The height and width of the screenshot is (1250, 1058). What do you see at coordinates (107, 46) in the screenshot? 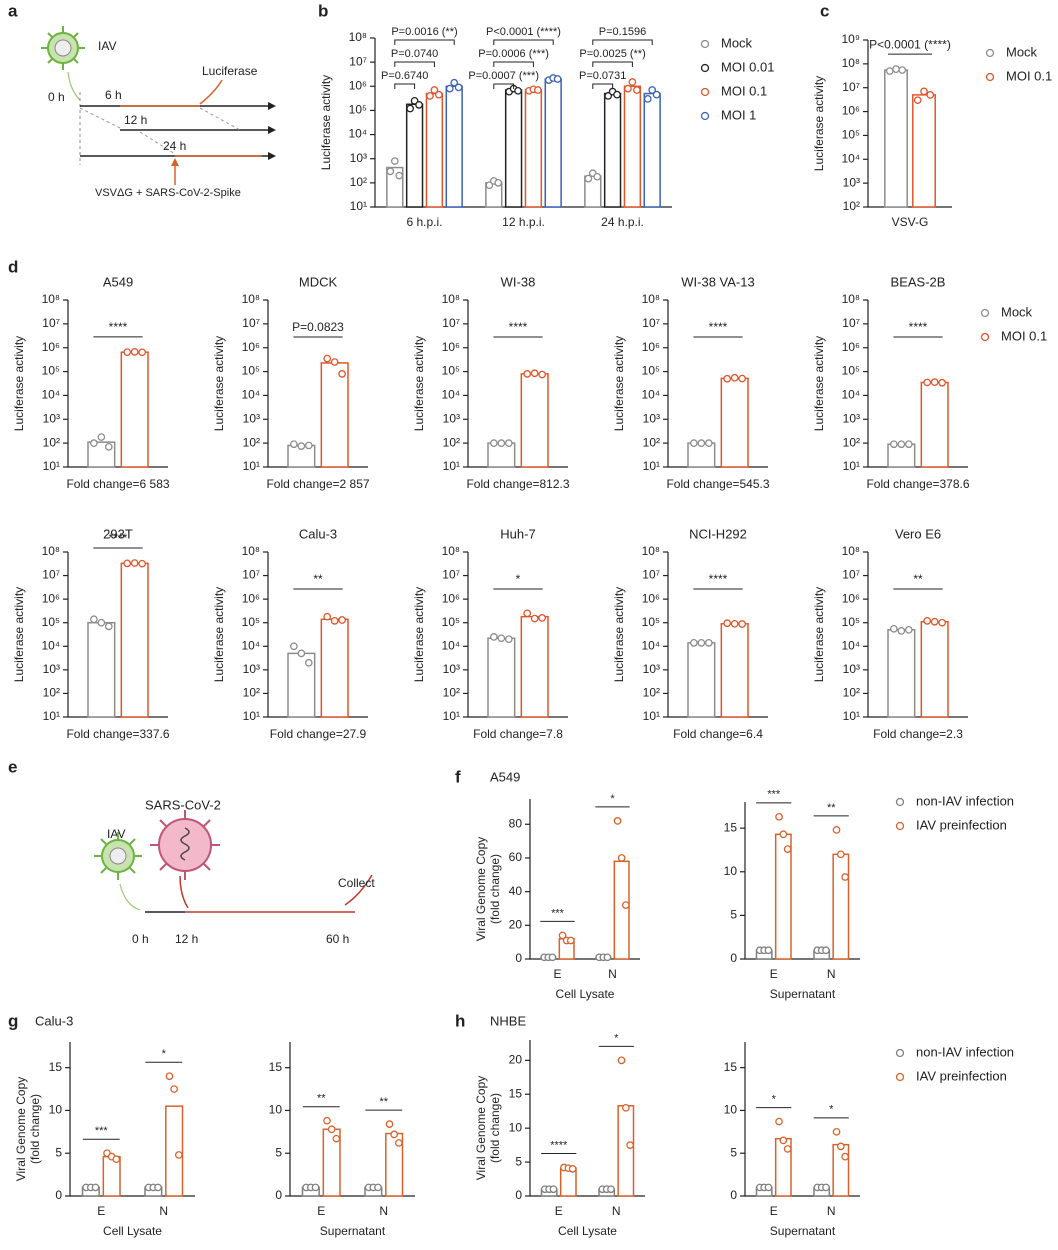
I see `virus-label: IAV` at bounding box center [107, 46].